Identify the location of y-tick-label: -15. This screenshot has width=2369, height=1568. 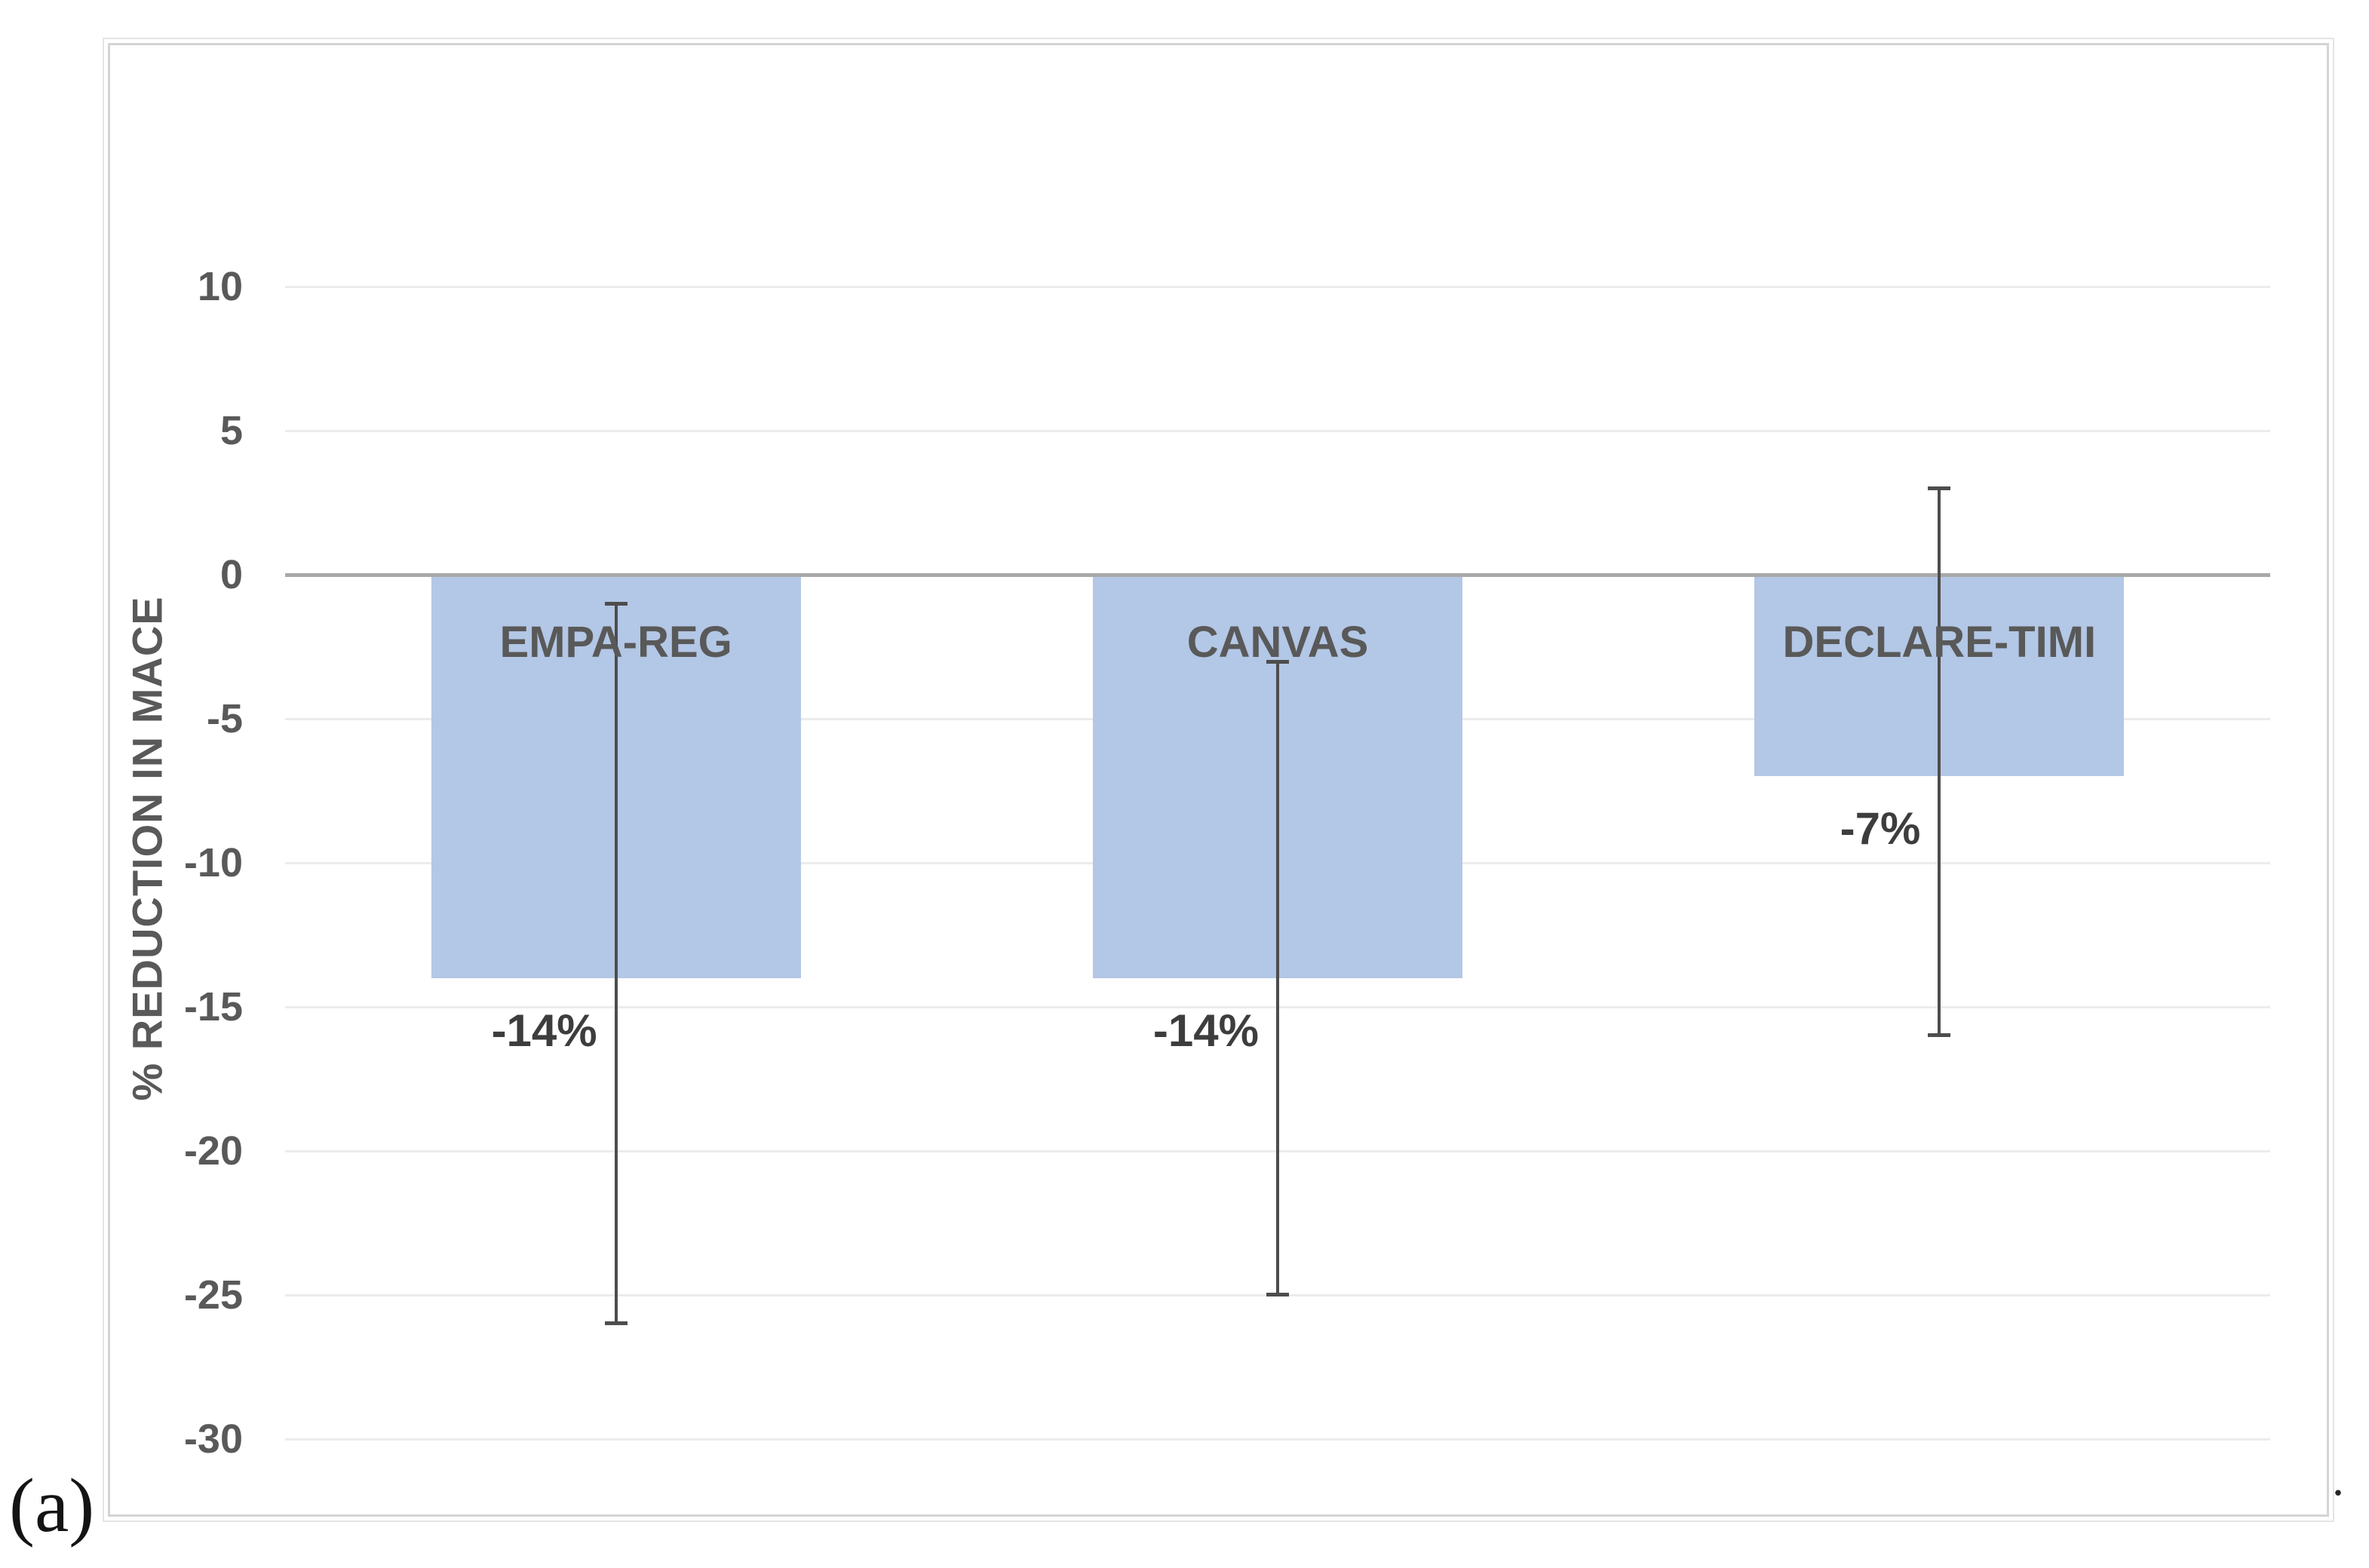
(213, 1007).